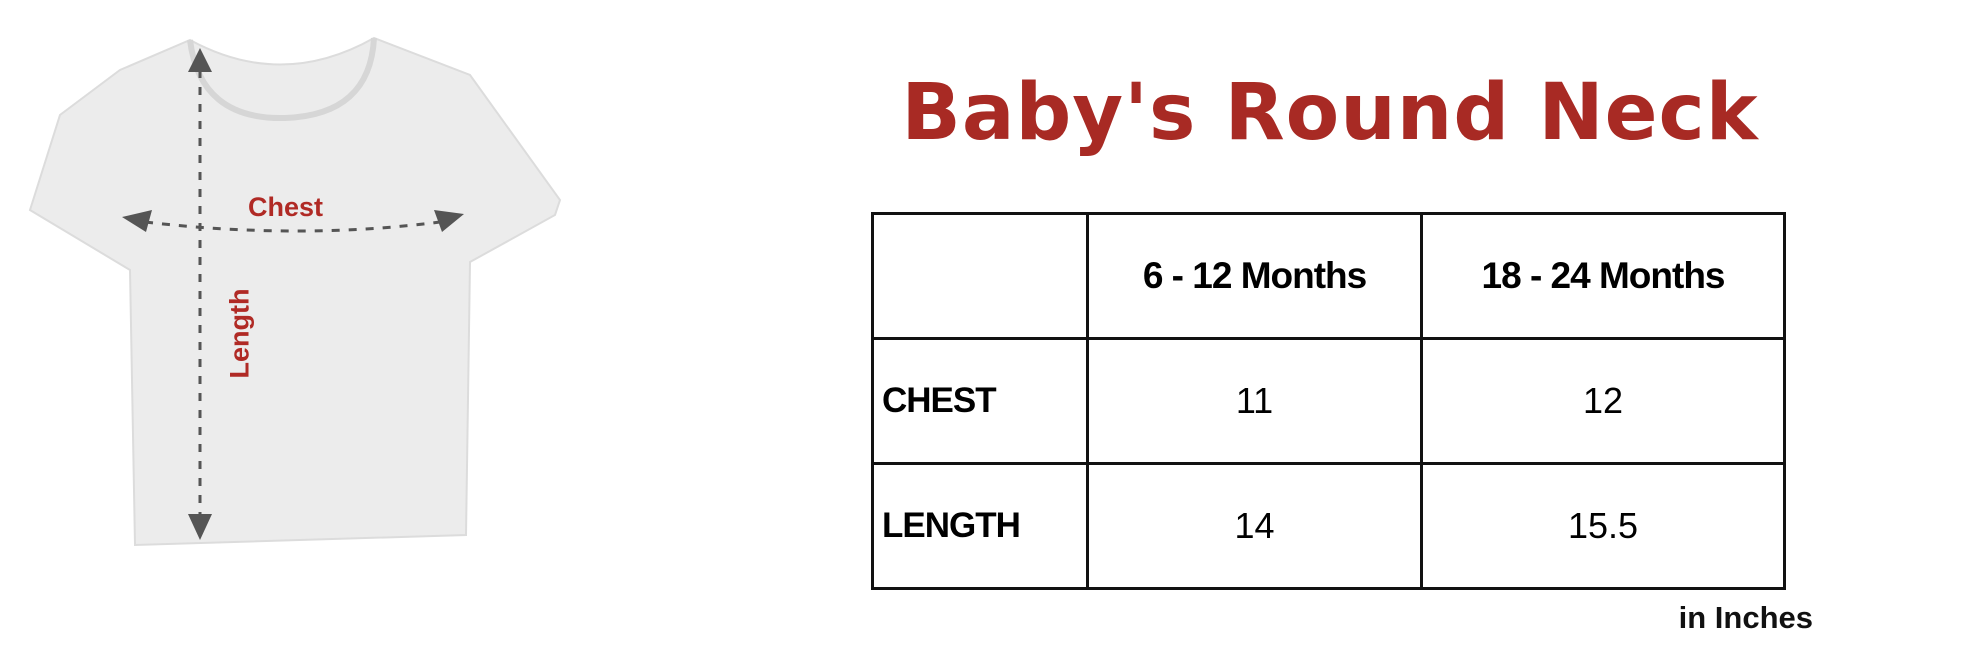  What do you see at coordinates (1254, 276) in the screenshot?
I see `header-cell: 6 - 12 Months` at bounding box center [1254, 276].